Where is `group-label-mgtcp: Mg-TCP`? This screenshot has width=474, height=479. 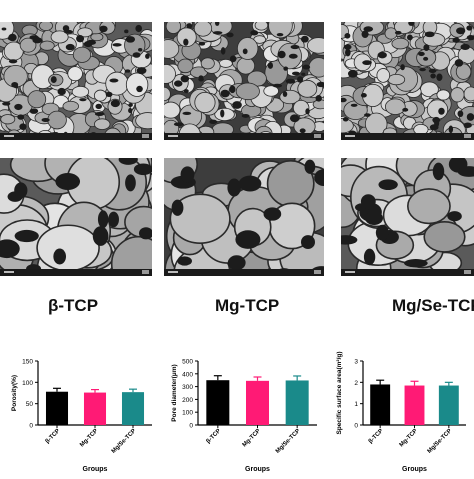
group-label-mgtcp: Mg-TCP is located at coordinates (247, 306).